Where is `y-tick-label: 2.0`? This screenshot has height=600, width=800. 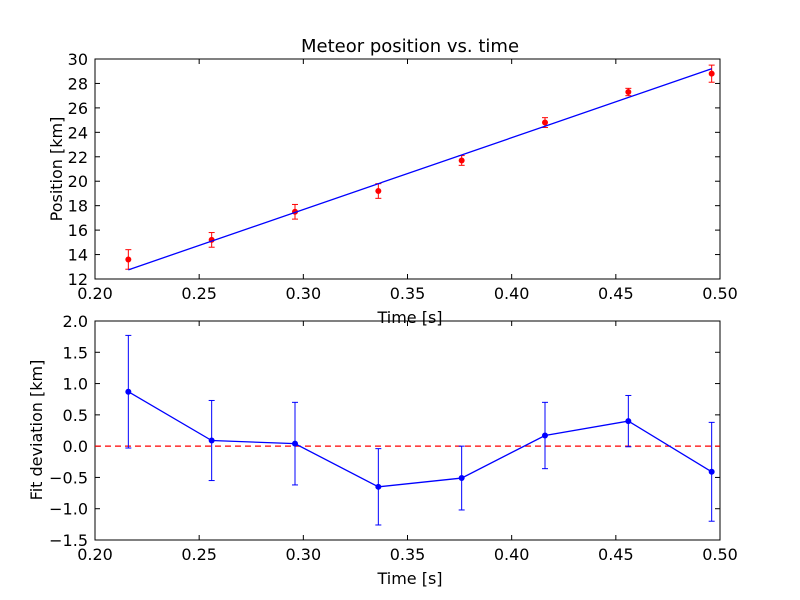 y-tick-label: 2.0 is located at coordinates (75, 321).